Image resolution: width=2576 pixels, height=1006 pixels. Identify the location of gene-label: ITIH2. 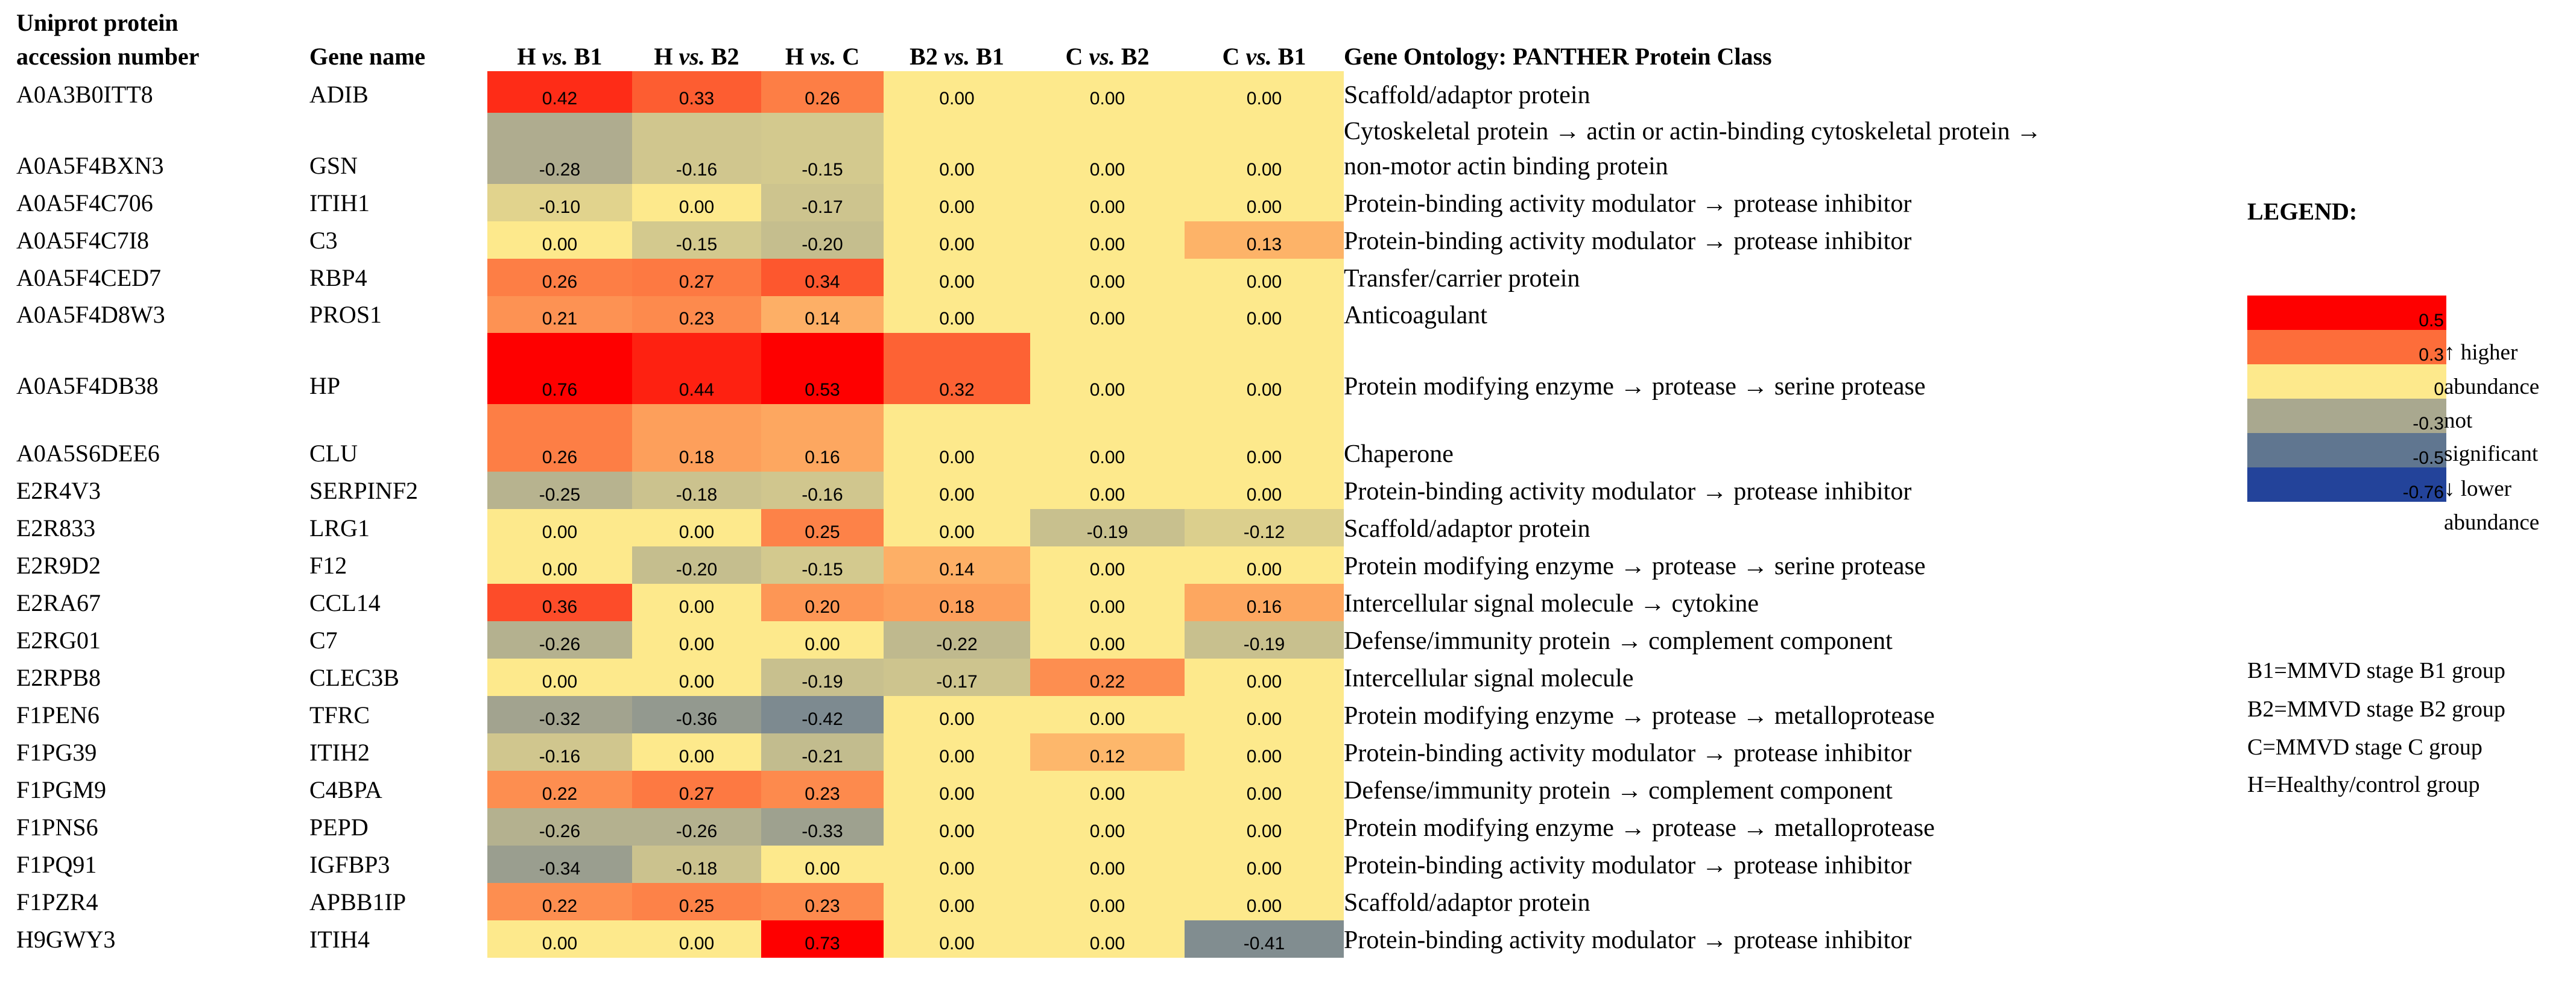
(339, 752).